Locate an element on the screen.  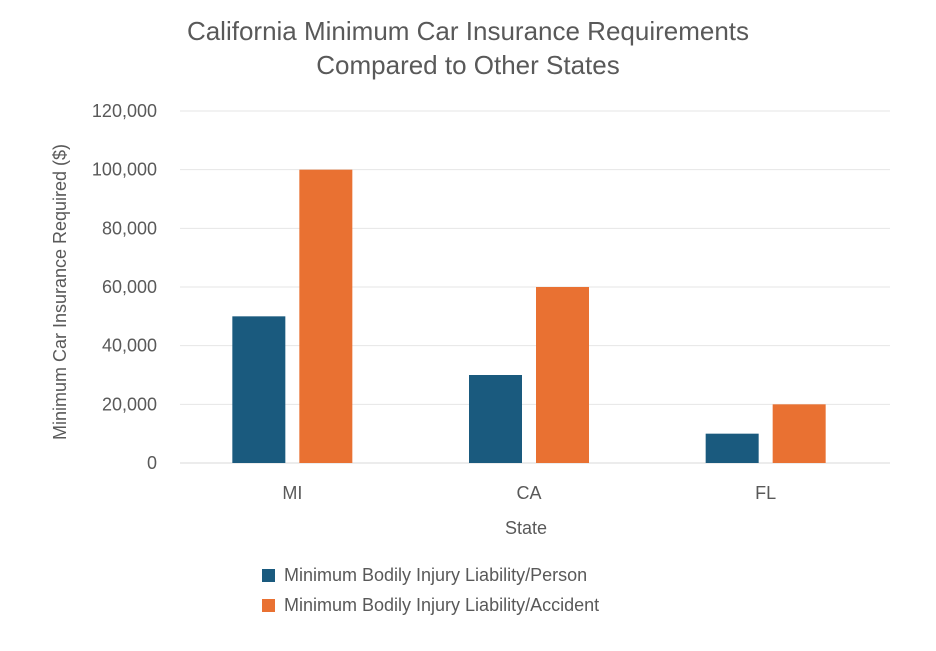
legend-label-person: Minimum Bodily Injury Liability/Person is located at coordinates (436, 574).